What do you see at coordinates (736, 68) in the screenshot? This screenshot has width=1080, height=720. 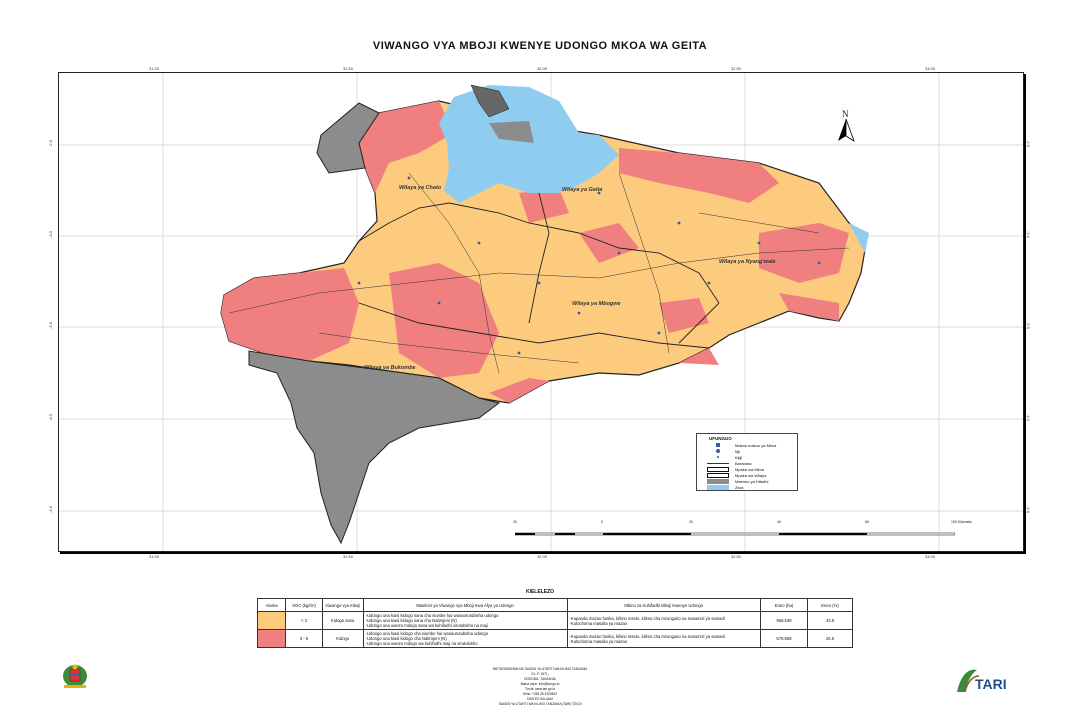 I see `tick-top-4: 32.50` at bounding box center [736, 68].